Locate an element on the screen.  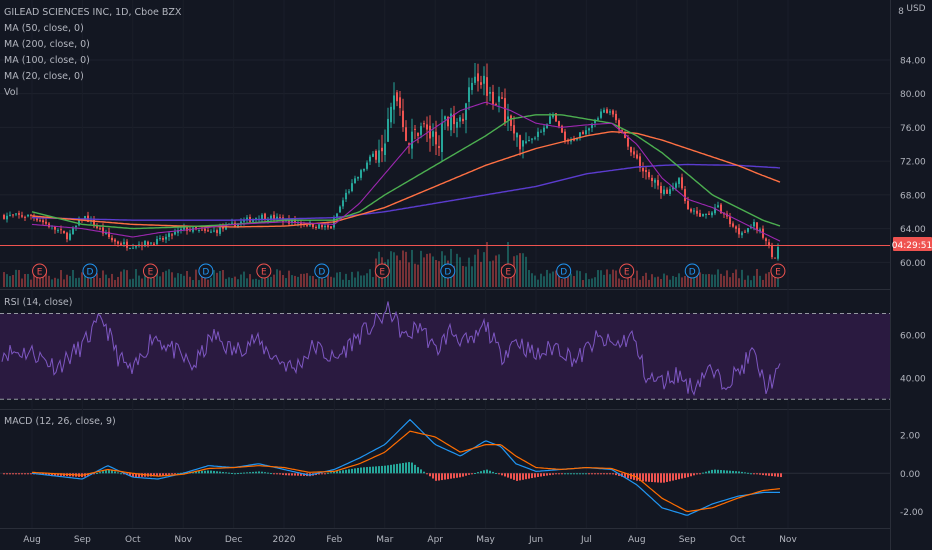
rsi-pane is located at coordinates (391, 349).